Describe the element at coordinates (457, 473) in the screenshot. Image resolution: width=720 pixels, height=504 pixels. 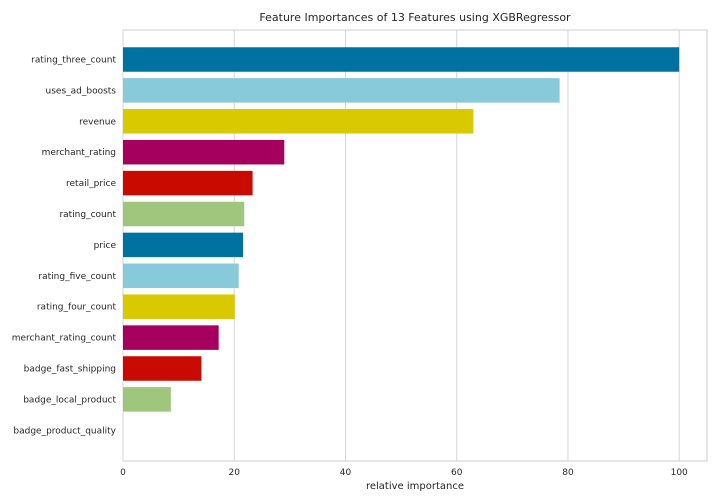
I see `x-tick-label: 60` at that location.